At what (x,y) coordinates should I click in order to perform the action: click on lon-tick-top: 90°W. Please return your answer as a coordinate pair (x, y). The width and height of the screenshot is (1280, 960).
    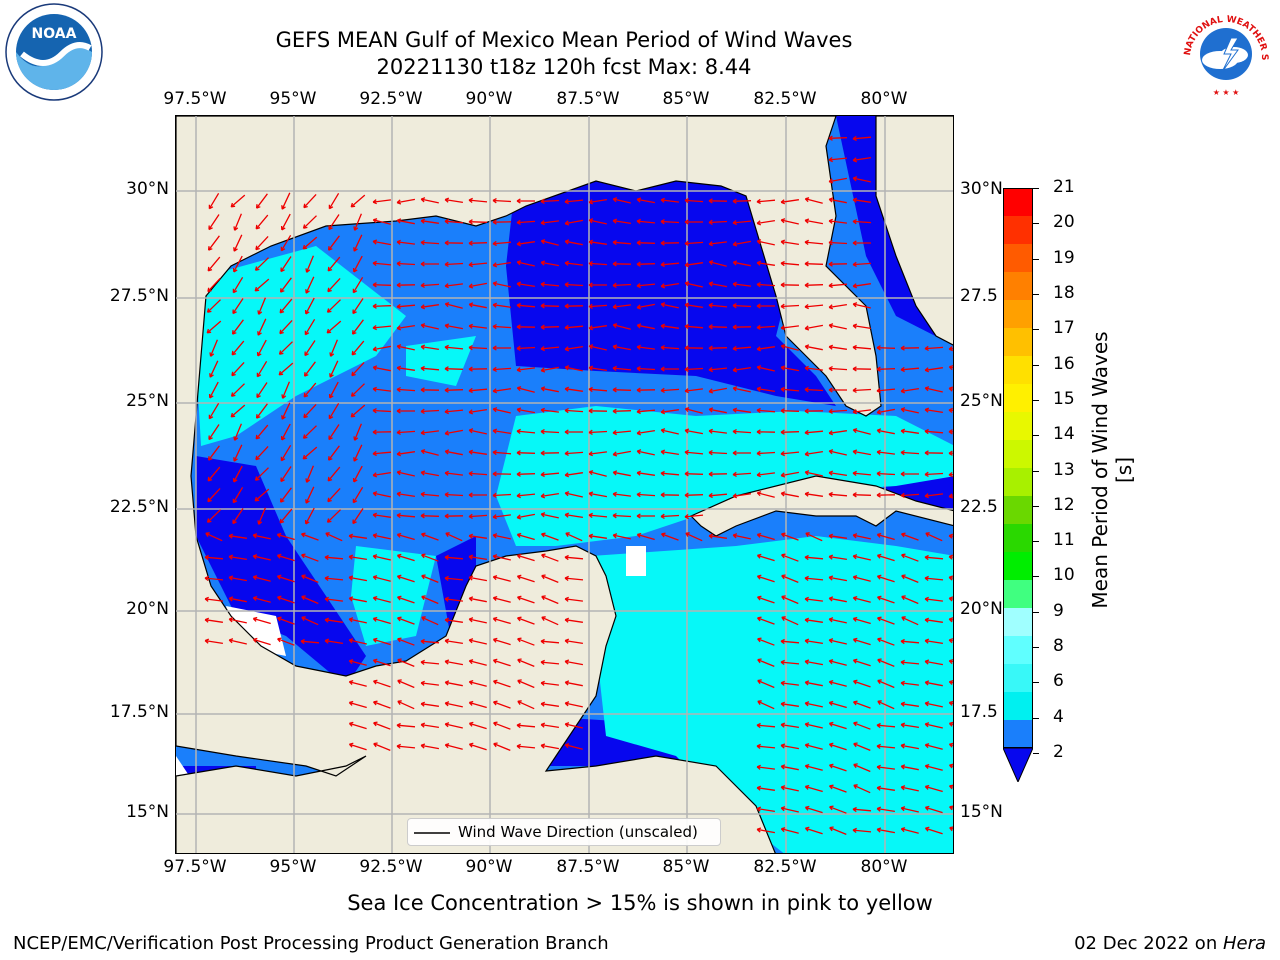
    Looking at the image, I should click on (489, 99).